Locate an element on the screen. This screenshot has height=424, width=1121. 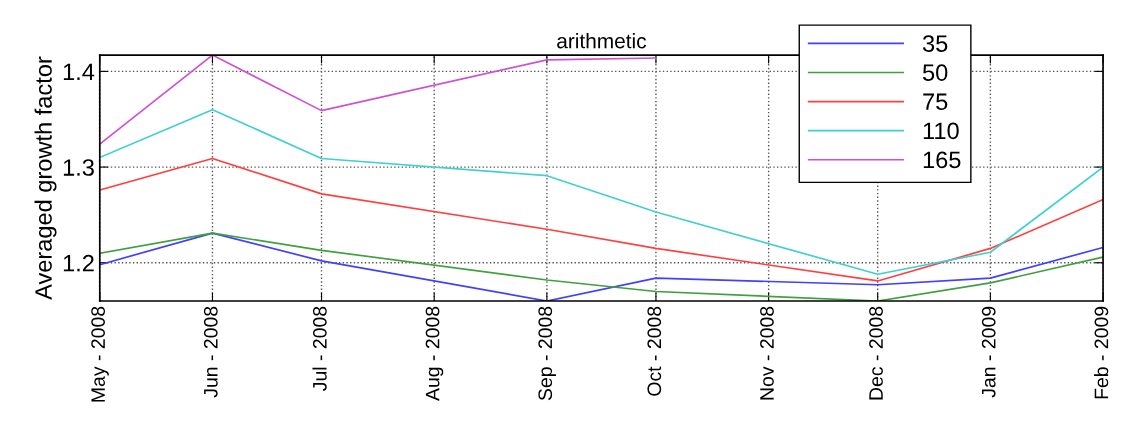
x-tick-label: Aug - 2008 is located at coordinates (434, 353).